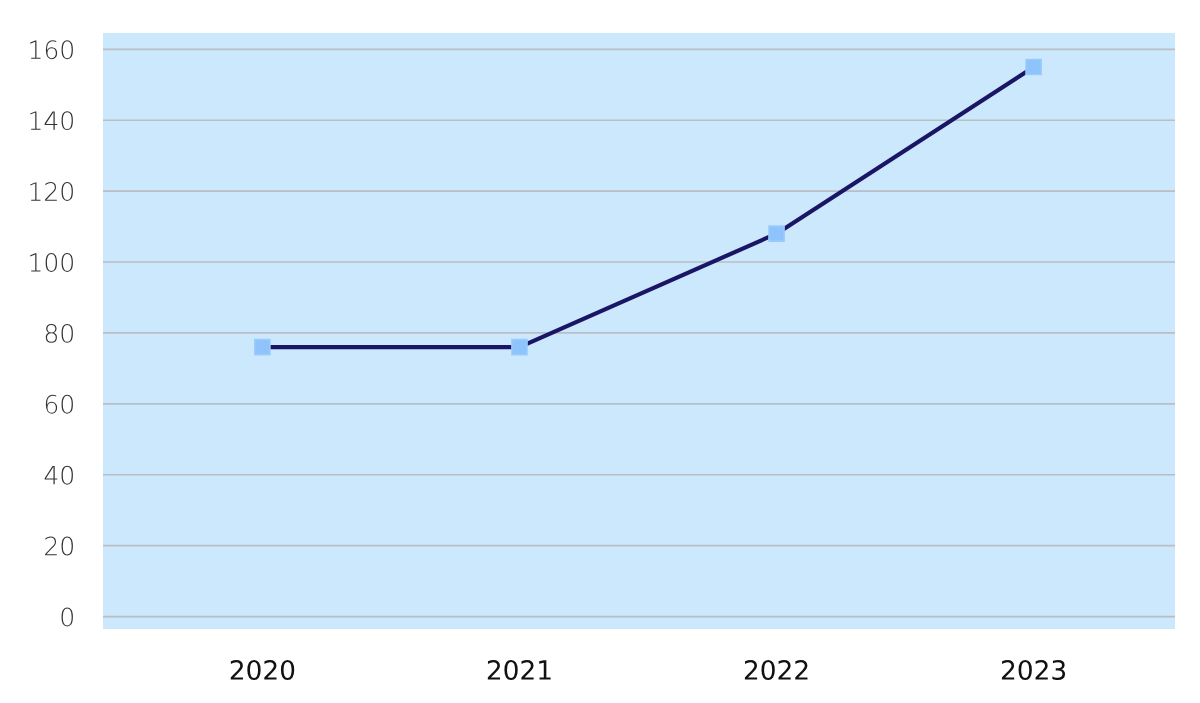  What do you see at coordinates (59, 546) in the screenshot?
I see `y-tick-label: 20` at bounding box center [59, 546].